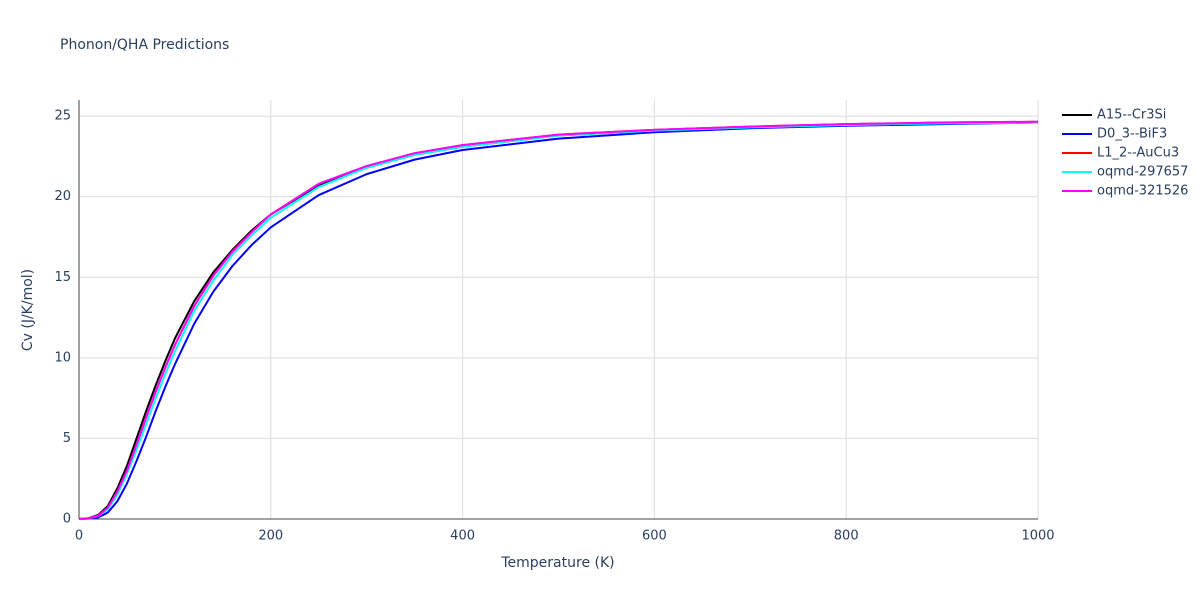  Describe the element at coordinates (846, 536) in the screenshot. I see `x-tick-label: 800` at that location.